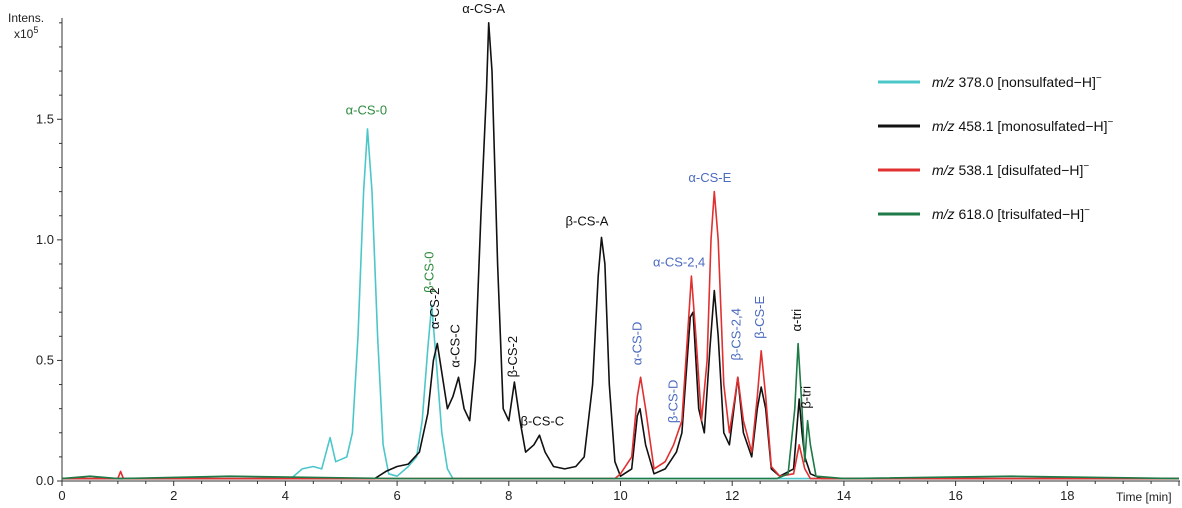 The width and height of the screenshot is (1182, 508). Describe the element at coordinates (508, 495) in the screenshot. I see `x-tick-label: 8` at that location.